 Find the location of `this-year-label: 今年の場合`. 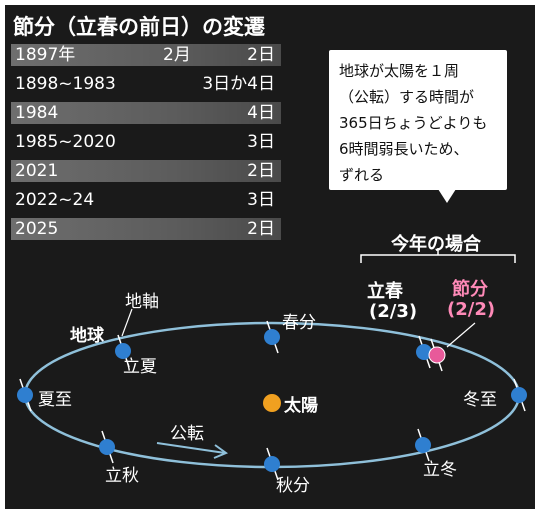

this-year-label: 今年の場合 is located at coordinates (436, 244).